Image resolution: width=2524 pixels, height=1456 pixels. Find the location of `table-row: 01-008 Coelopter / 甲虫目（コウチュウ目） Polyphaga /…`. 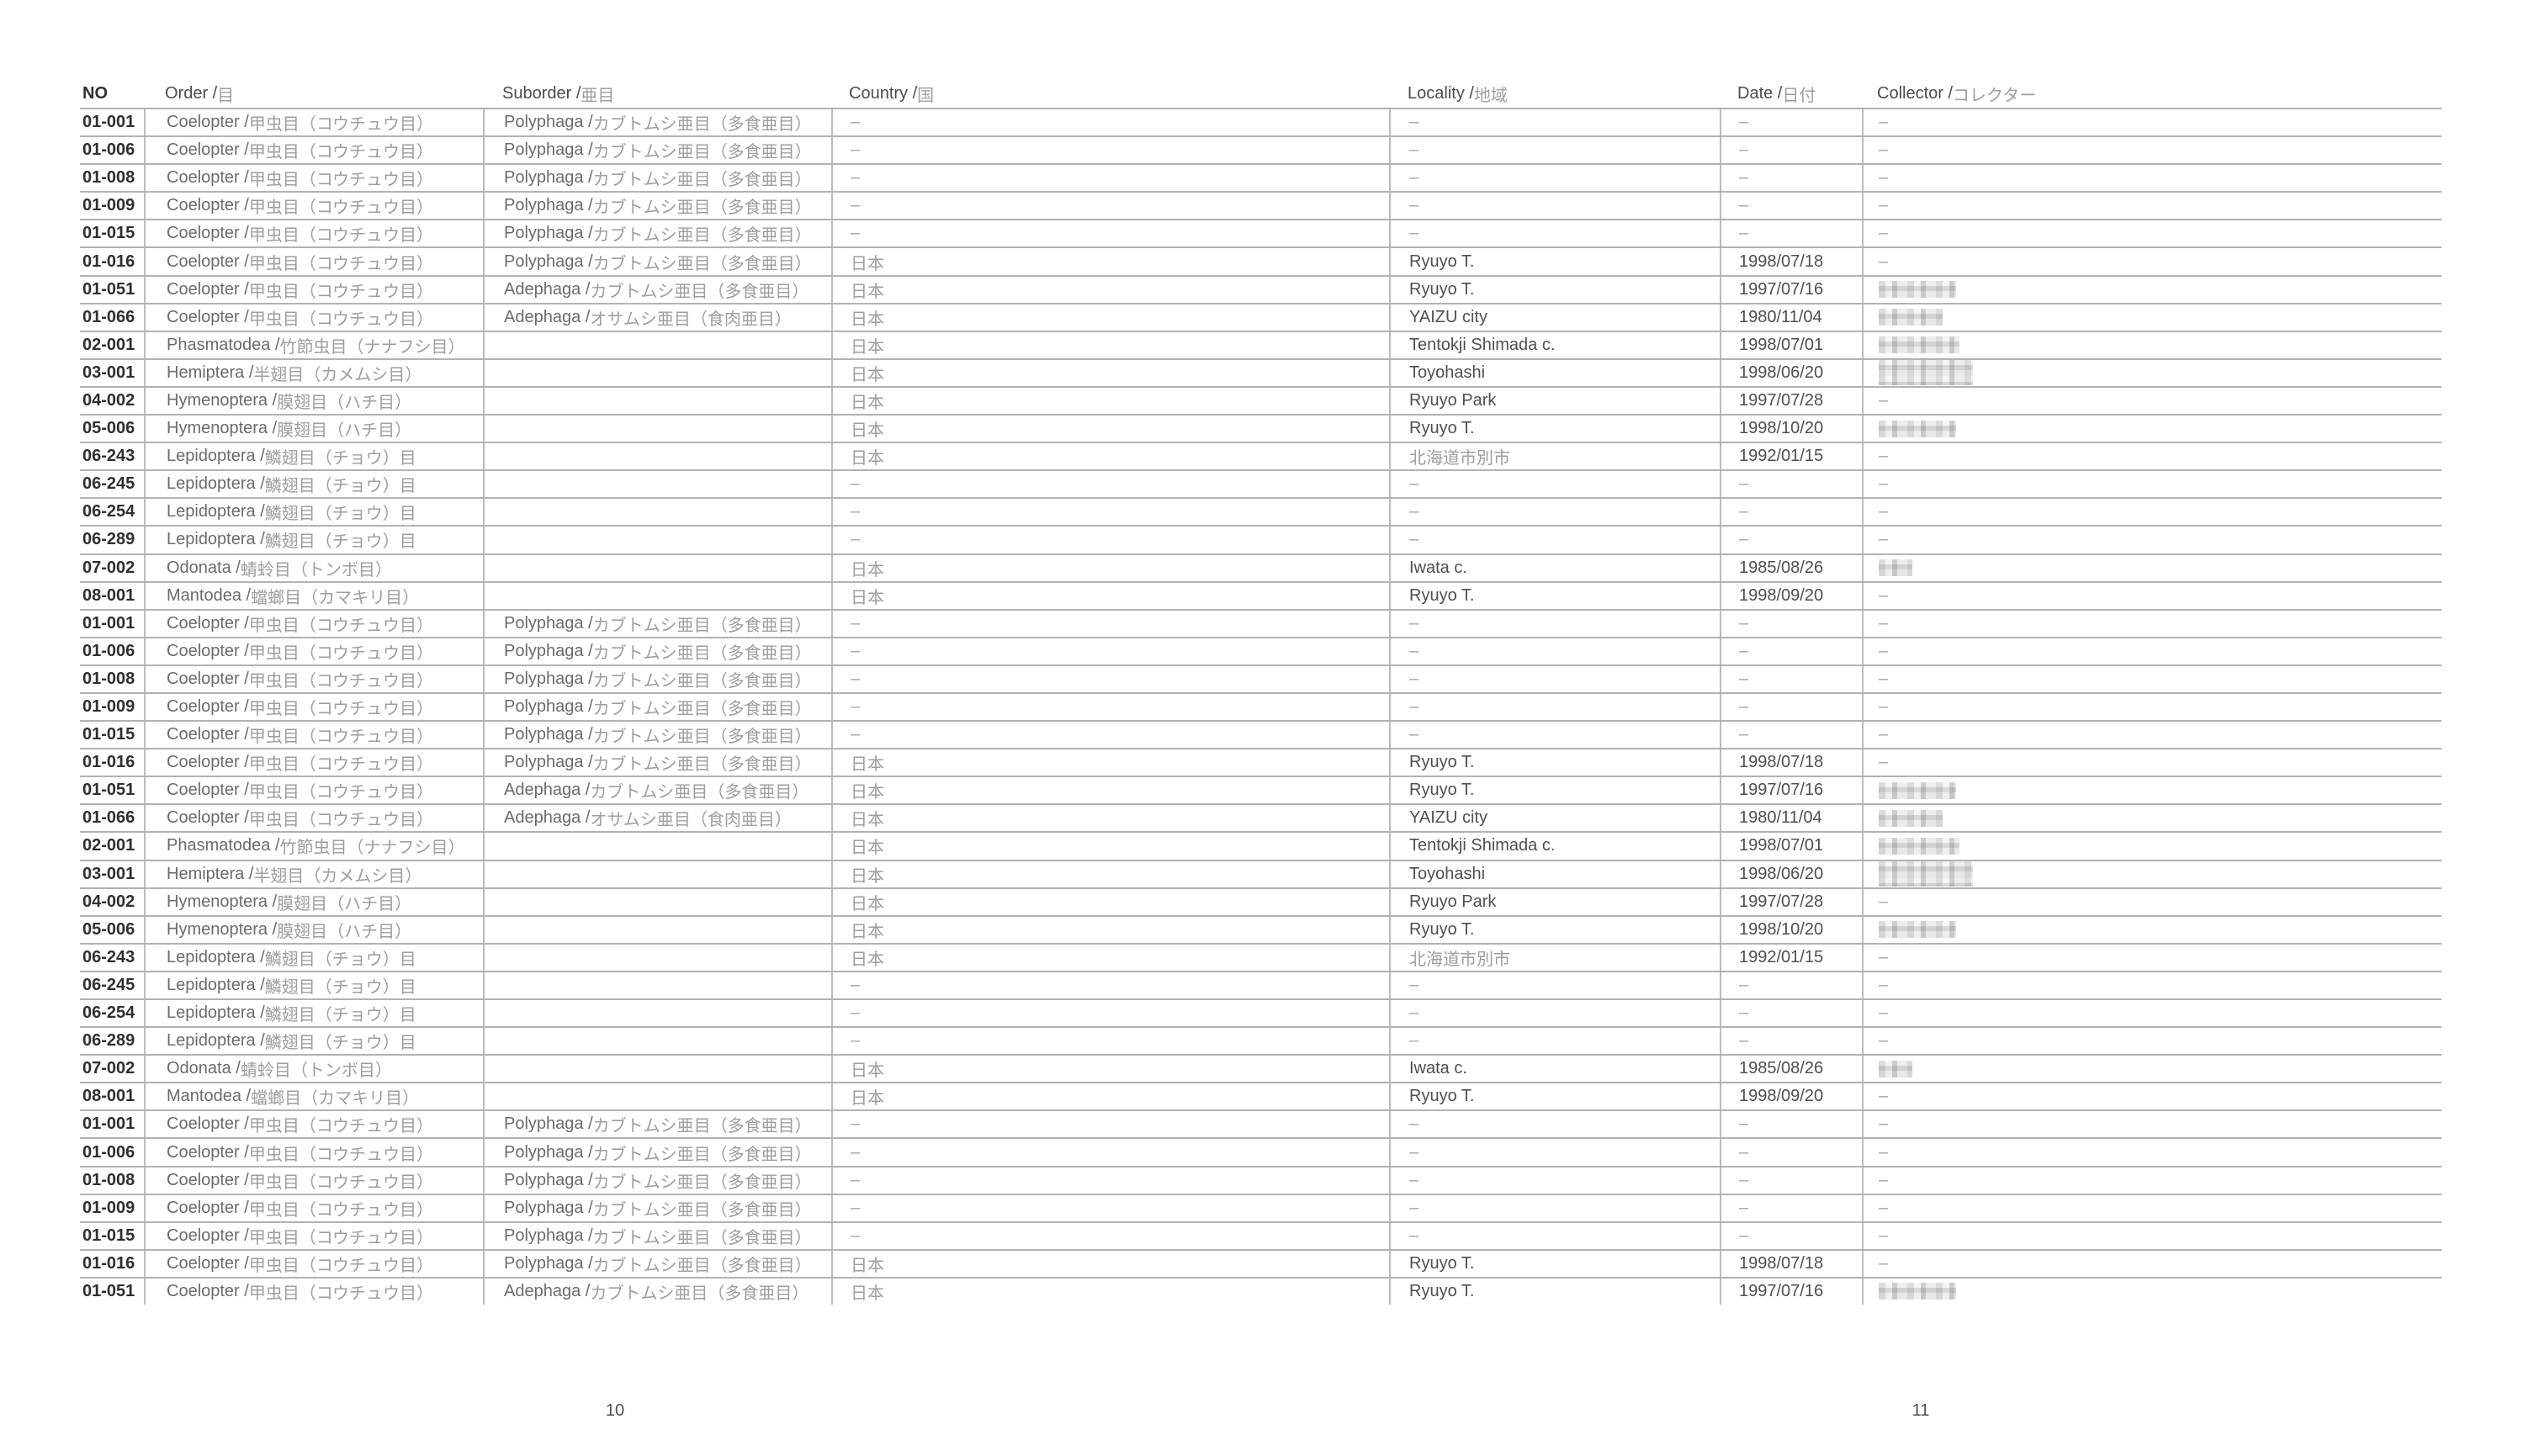

table-row: 01-008 Coelopter / 甲虫目（コウチュウ目） Polyphaga /… is located at coordinates (1261, 1179).